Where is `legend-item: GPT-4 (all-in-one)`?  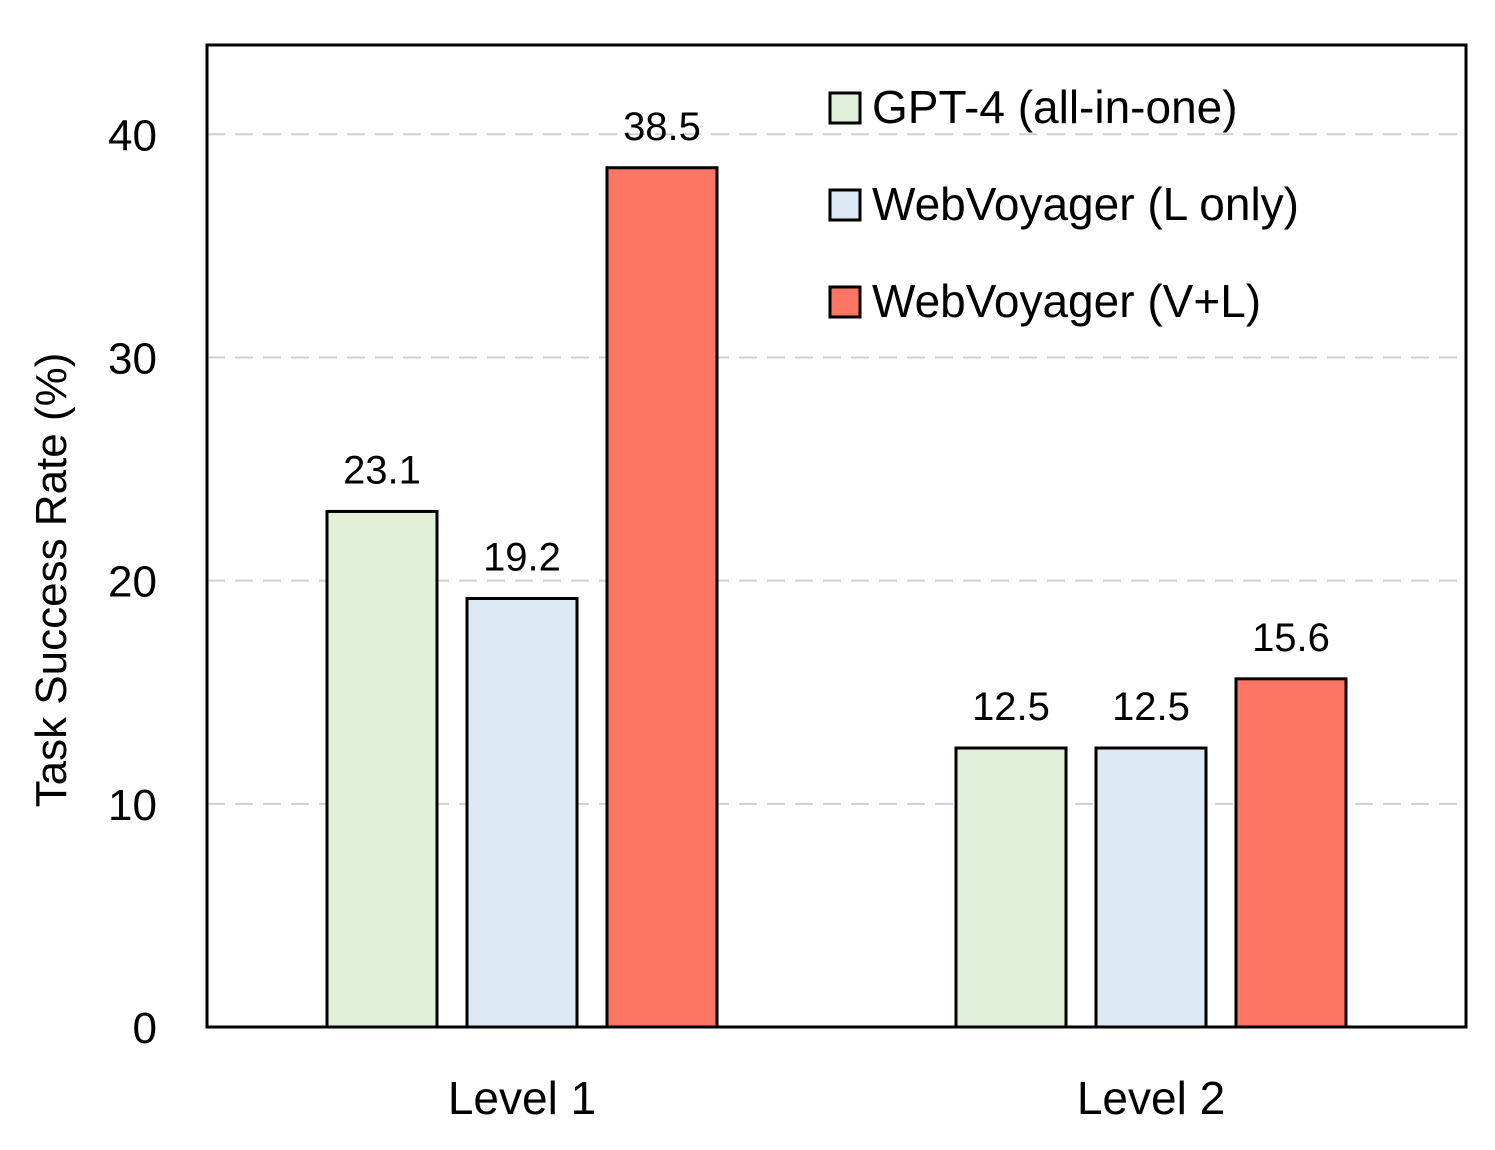
legend-item: GPT-4 (all-in-one) is located at coordinates (1033, 107).